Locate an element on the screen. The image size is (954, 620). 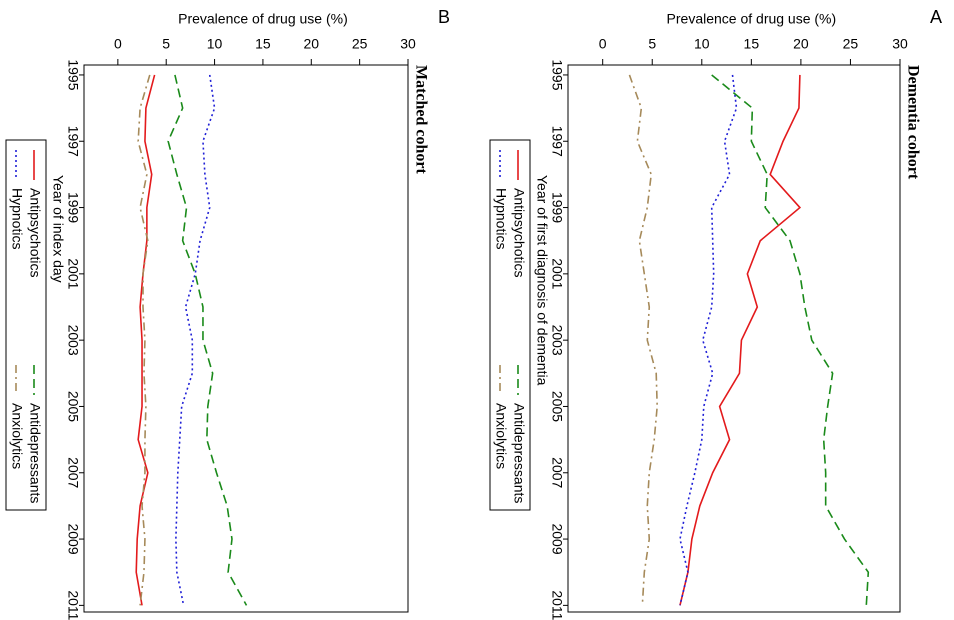
x-axis-title: Year of first diagnosis of dementia is located at coordinates (542, 280).